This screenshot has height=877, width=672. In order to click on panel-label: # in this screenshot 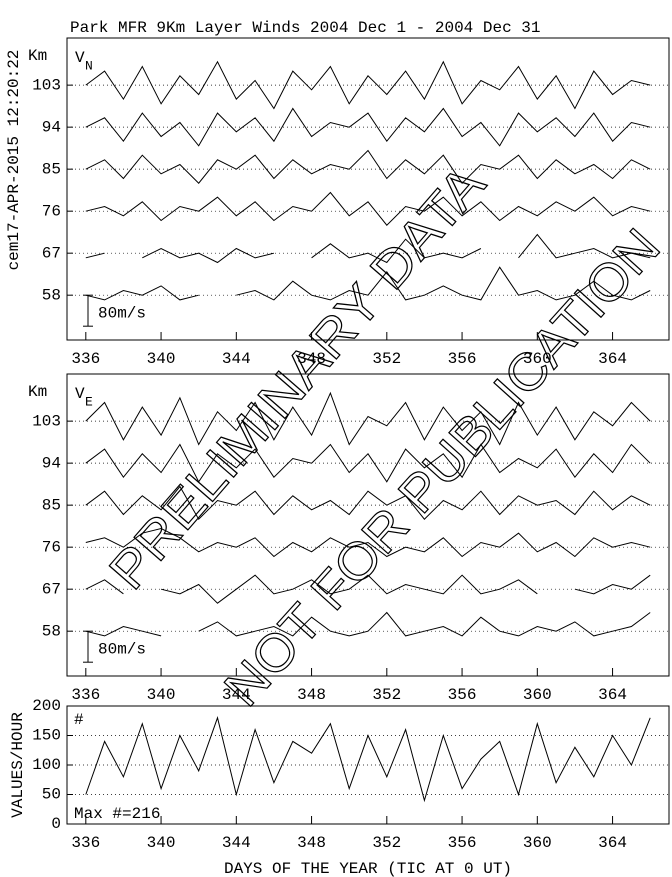, I will do `click(79, 720)`.